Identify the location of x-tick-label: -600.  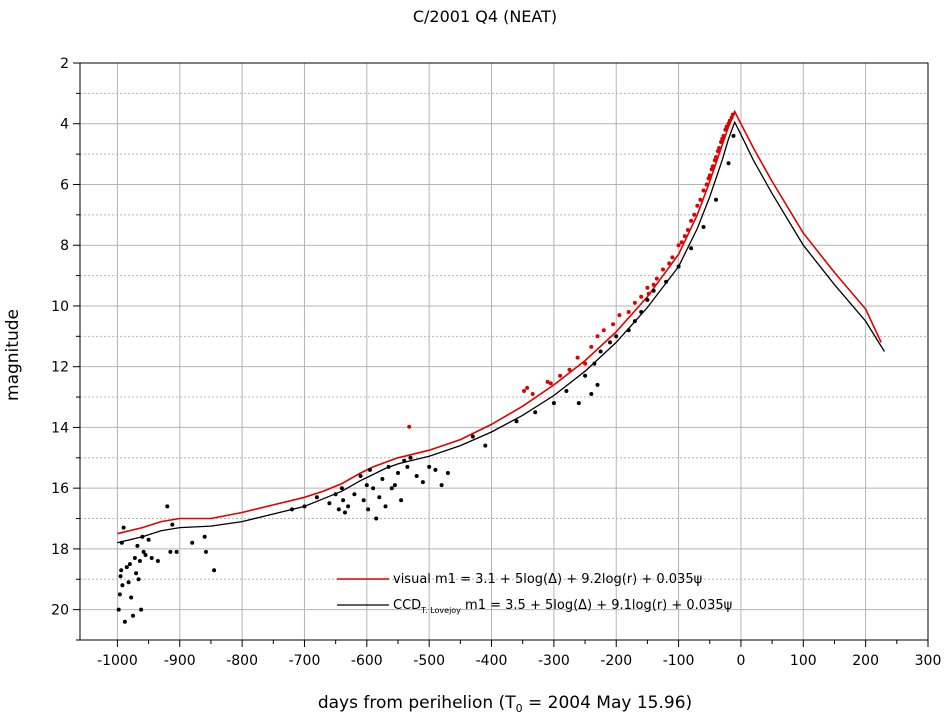
(367, 661).